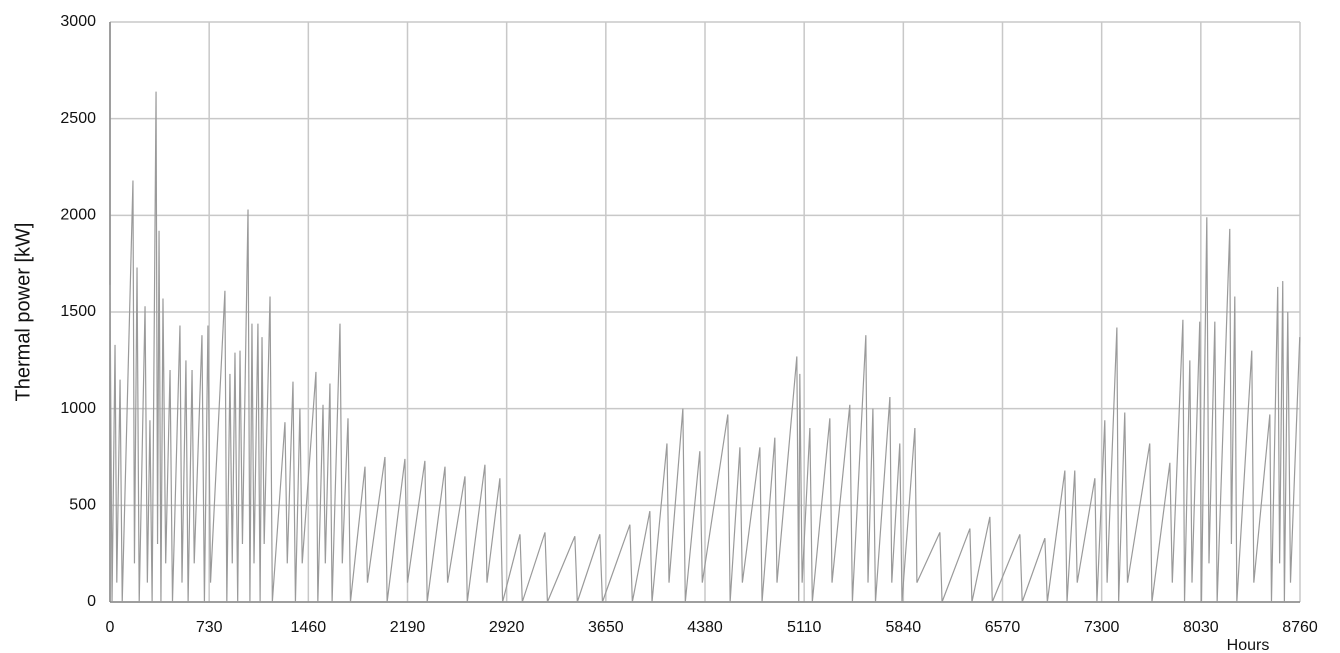 This screenshot has width=1340, height=653. What do you see at coordinates (209, 627) in the screenshot?
I see `x-tick-label: 730` at bounding box center [209, 627].